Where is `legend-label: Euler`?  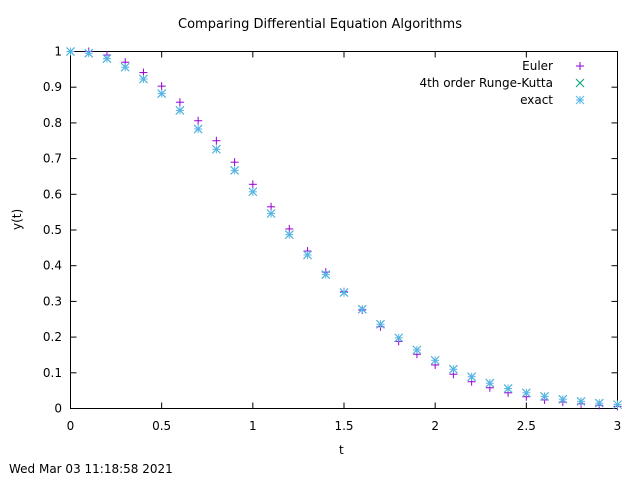
legend-label: Euler is located at coordinates (537, 66).